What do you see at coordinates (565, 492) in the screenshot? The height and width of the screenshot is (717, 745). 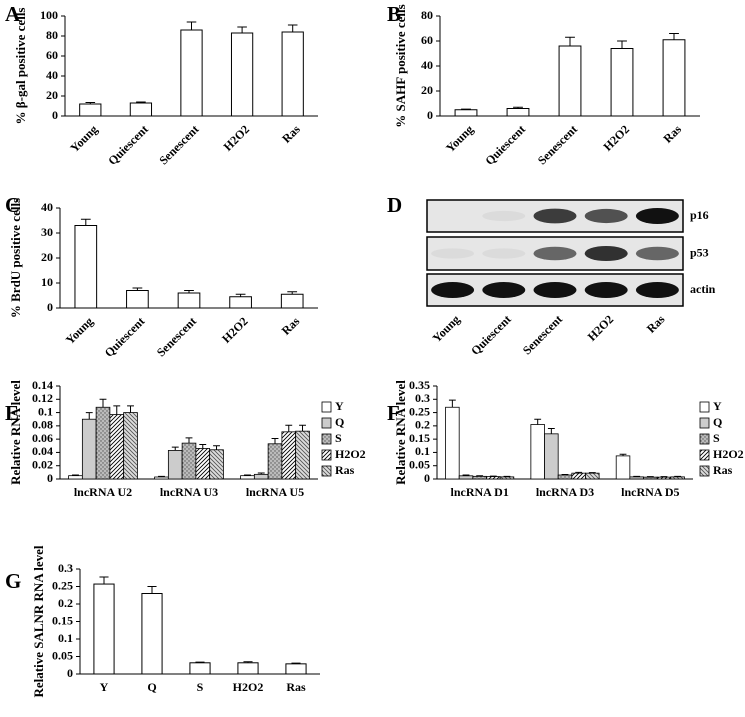 I see `x-tick-label: lncRNA D3` at bounding box center [565, 492].